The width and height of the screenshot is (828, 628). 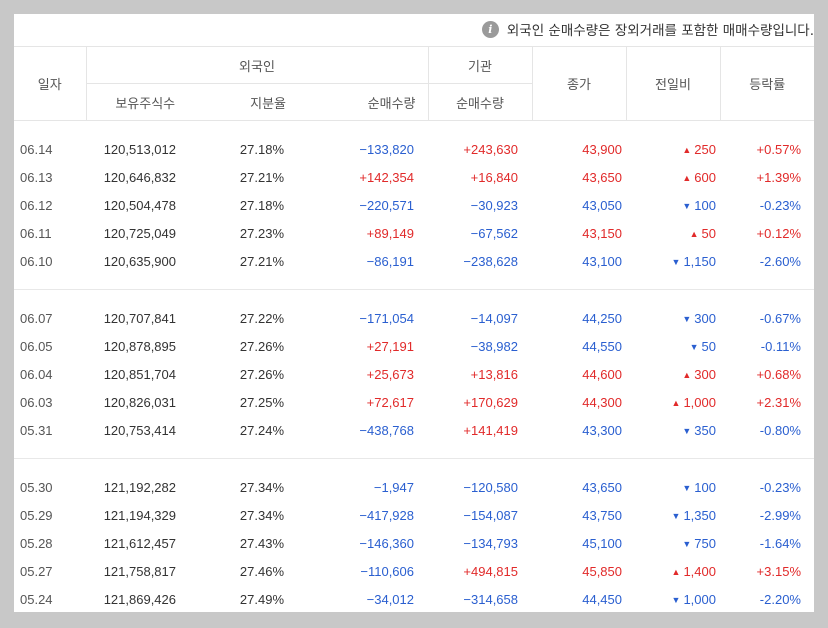 What do you see at coordinates (602, 374) in the screenshot?
I see `cell-close: 44,600` at bounding box center [602, 374].